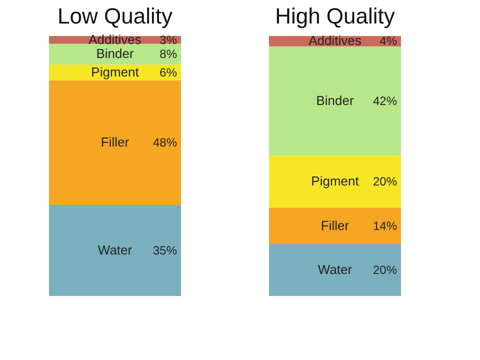  I want to click on series-label: Additives, so click(335, 40).